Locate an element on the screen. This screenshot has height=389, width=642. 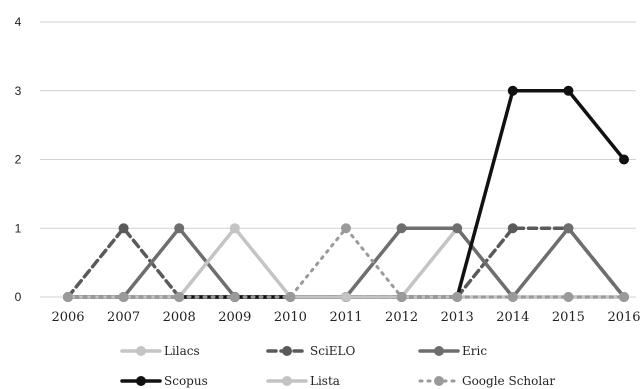
y-tick-labels: 0 1 2 3 4 is located at coordinates (18, 159).